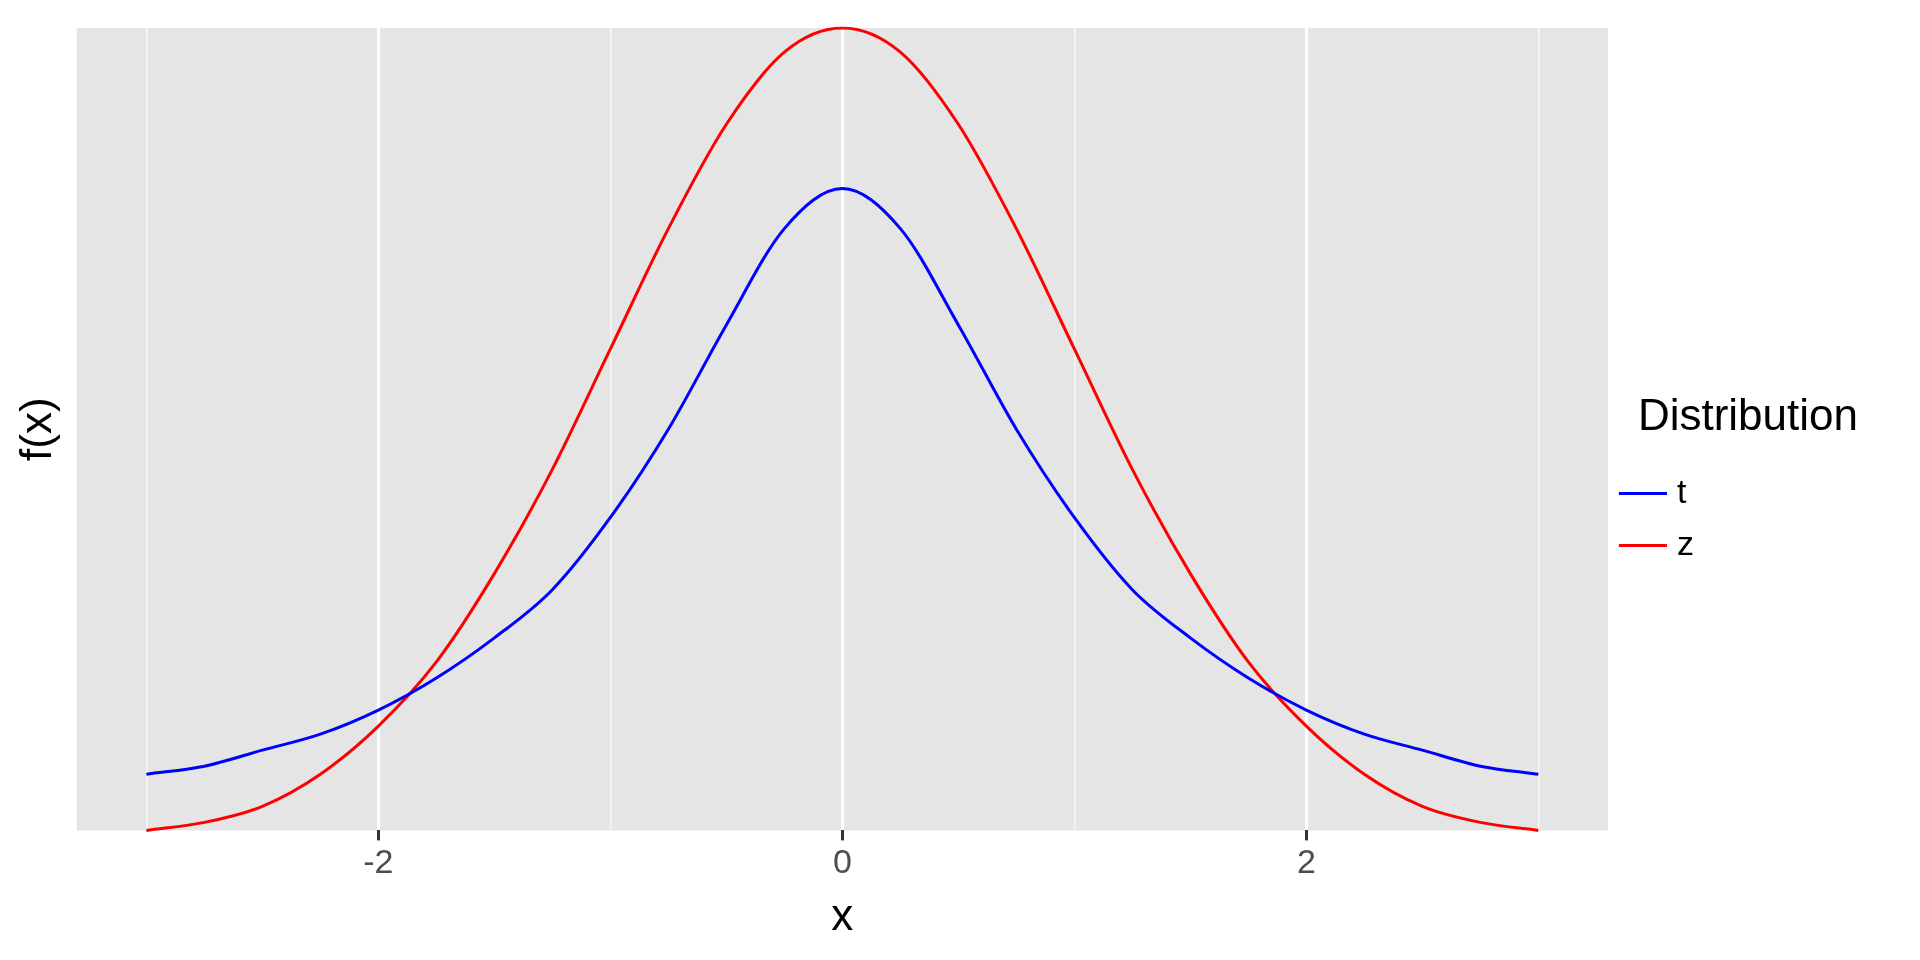 The height and width of the screenshot is (960, 1920). What do you see at coordinates (842, 914) in the screenshot?
I see `x-axis-title: x` at bounding box center [842, 914].